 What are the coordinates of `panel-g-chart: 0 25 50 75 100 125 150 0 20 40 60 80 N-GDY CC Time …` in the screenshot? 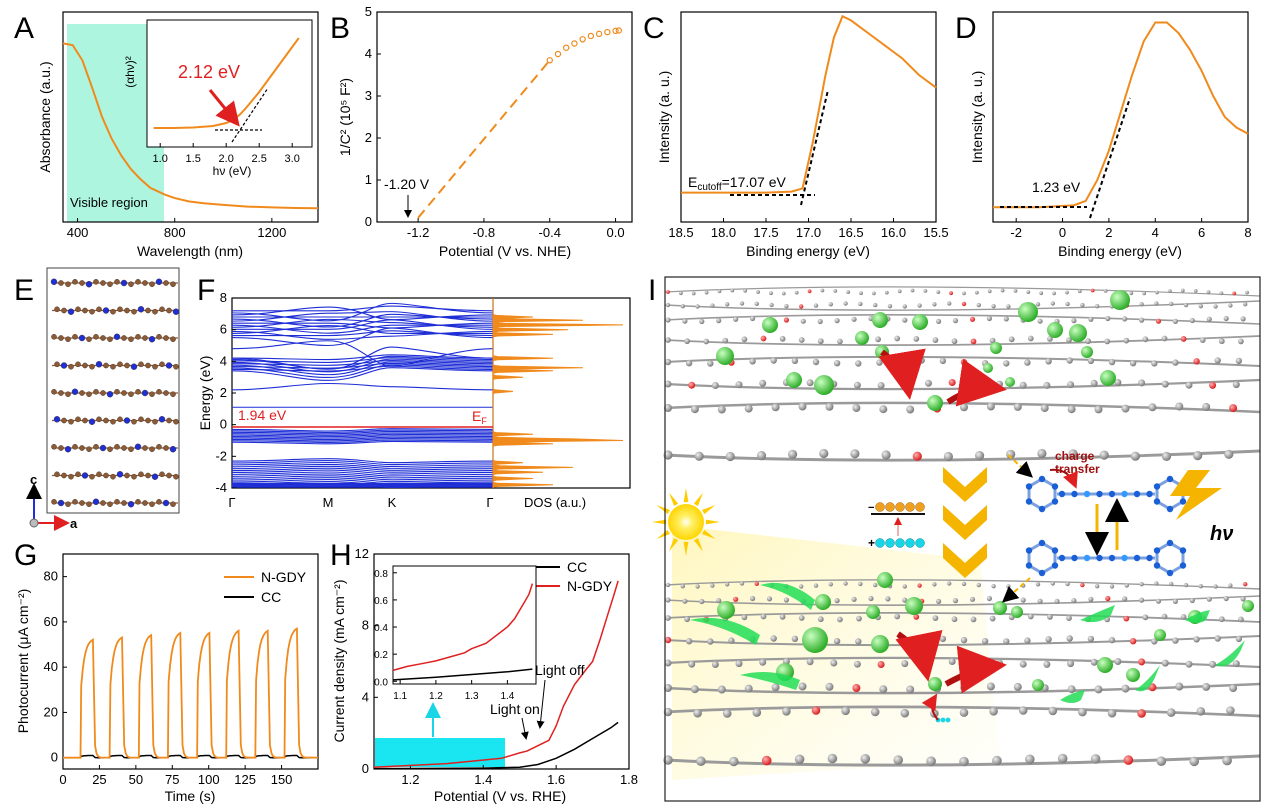 It's located at (167, 678).